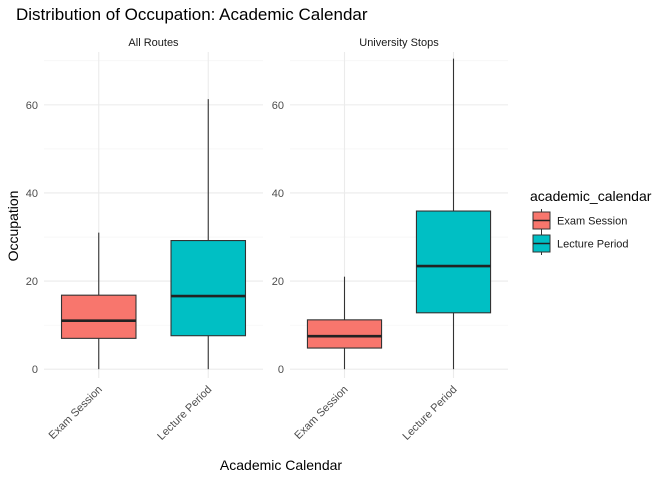  What do you see at coordinates (591, 196) in the screenshot?
I see `legend-title: academic_calendar` at bounding box center [591, 196].